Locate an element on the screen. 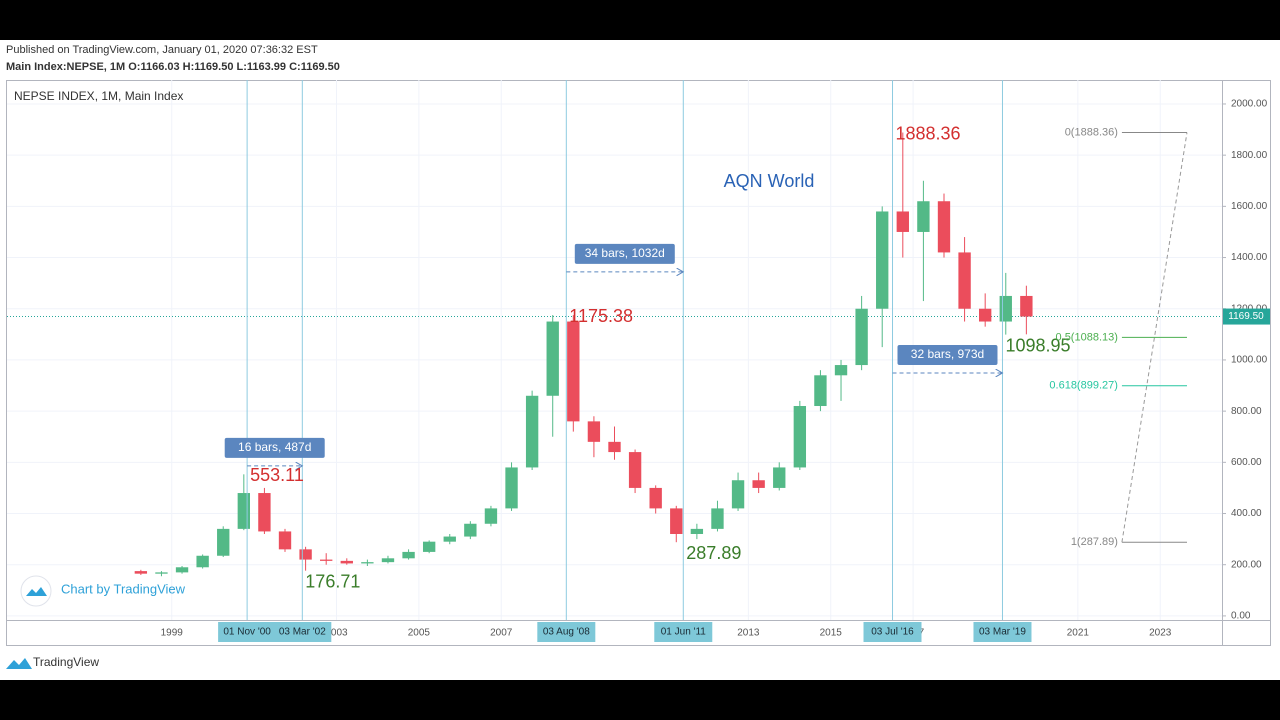  attribution-badge is located at coordinates (36, 591).